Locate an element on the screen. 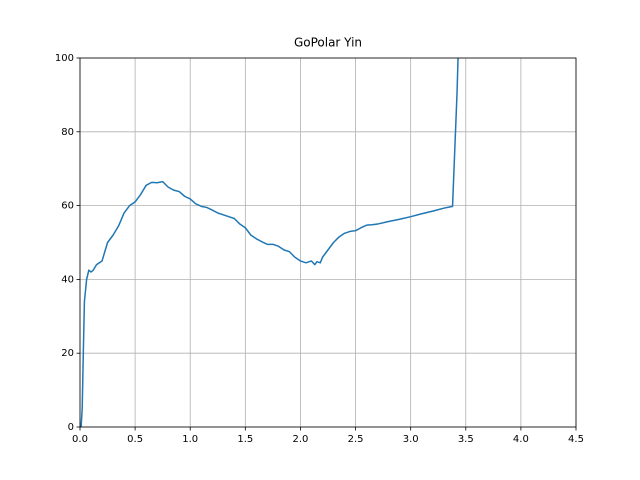 The image size is (640, 480). x-tick-label: 0.0 is located at coordinates (80, 439).